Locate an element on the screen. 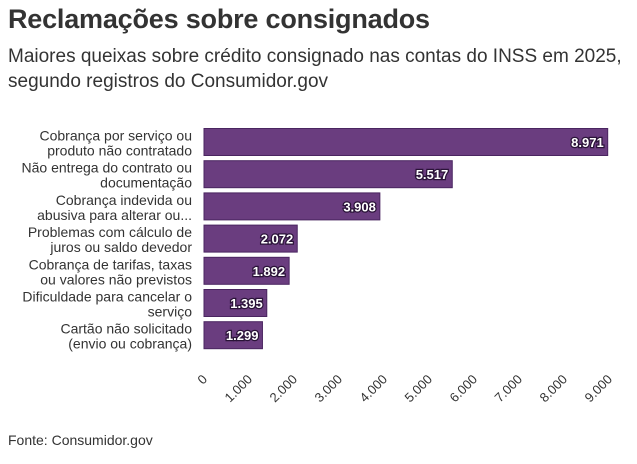 The width and height of the screenshot is (637, 464). x-tick-label: 7.000 is located at coordinates (509, 389).